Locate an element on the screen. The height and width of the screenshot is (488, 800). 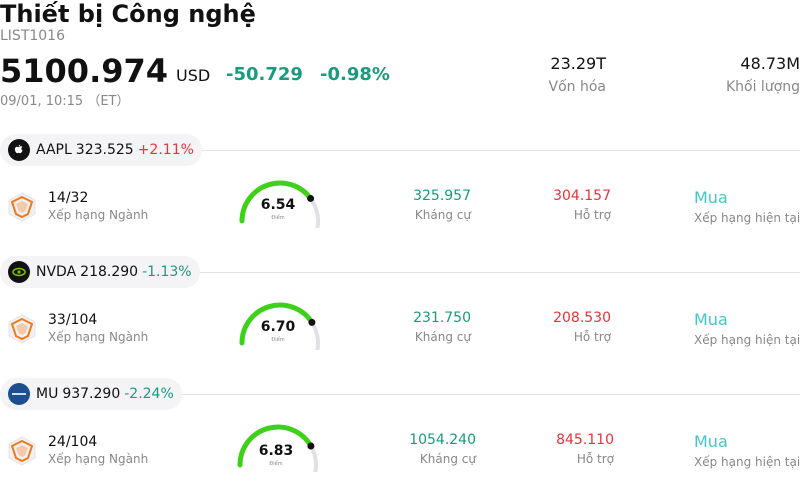
stock-price: 218.290 is located at coordinates (109, 272).